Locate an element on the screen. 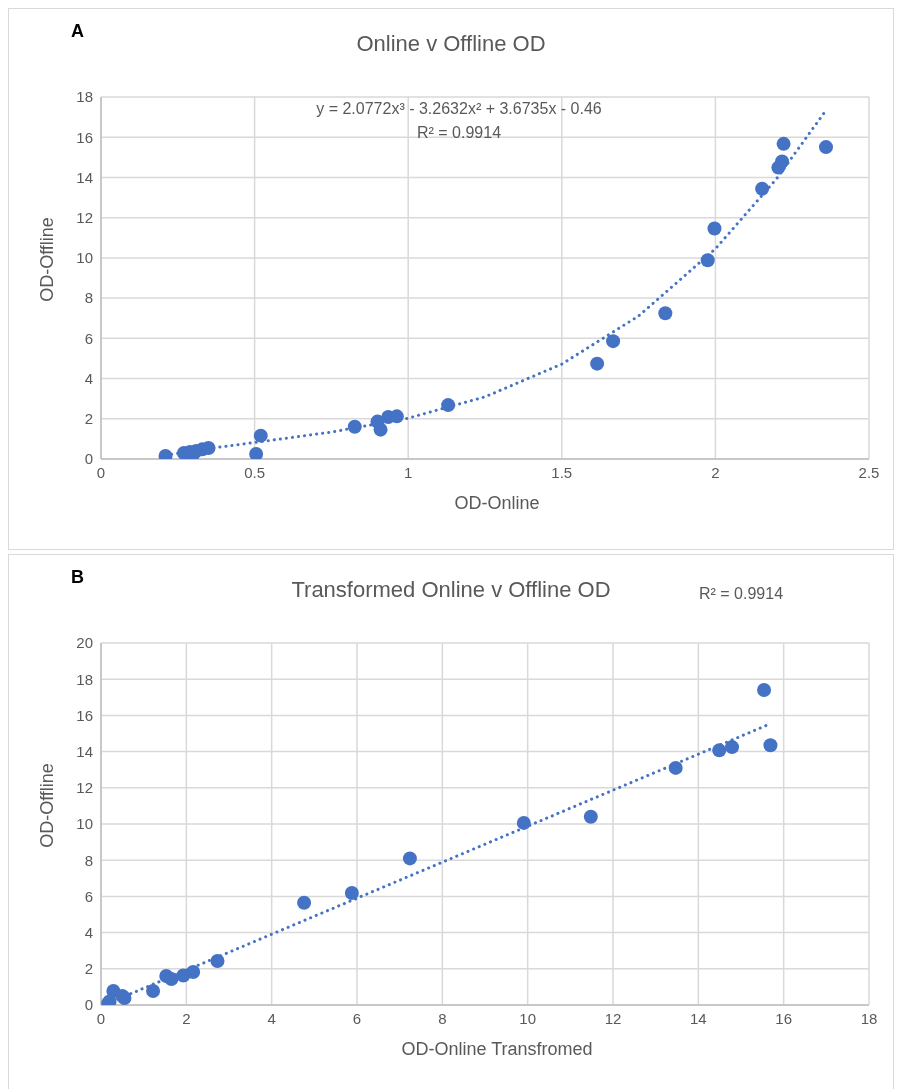 This screenshot has height=1089, width=902. x-tick-label: 16 is located at coordinates (784, 1018).